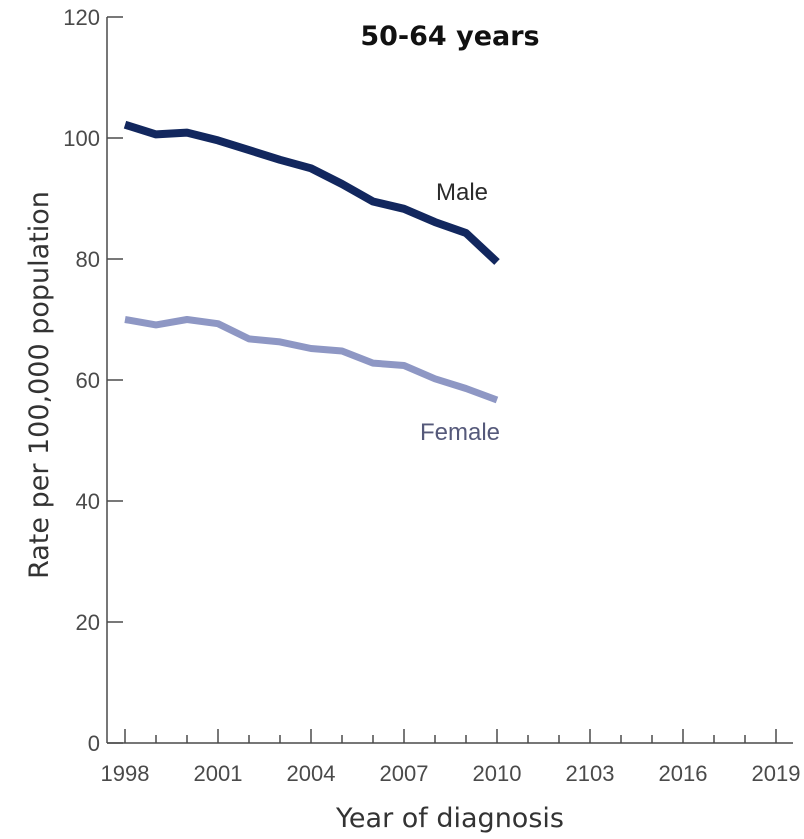 The height and width of the screenshot is (839, 804). Describe the element at coordinates (776, 773) in the screenshot. I see `x-tick-label: 2019` at that location.